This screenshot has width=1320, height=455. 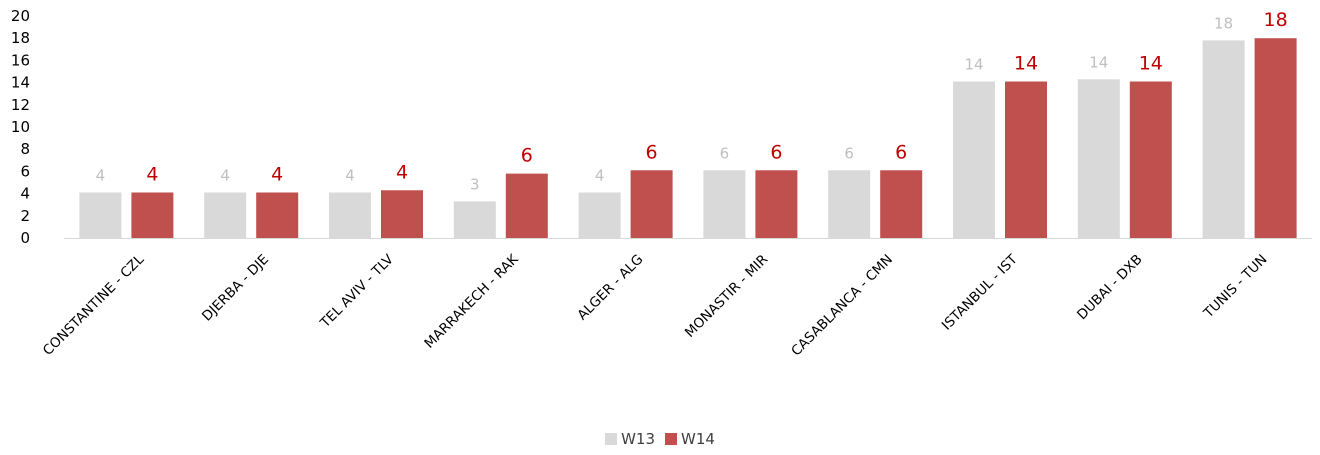 I want to click on y-tick-label: 18, so click(x=20, y=38).